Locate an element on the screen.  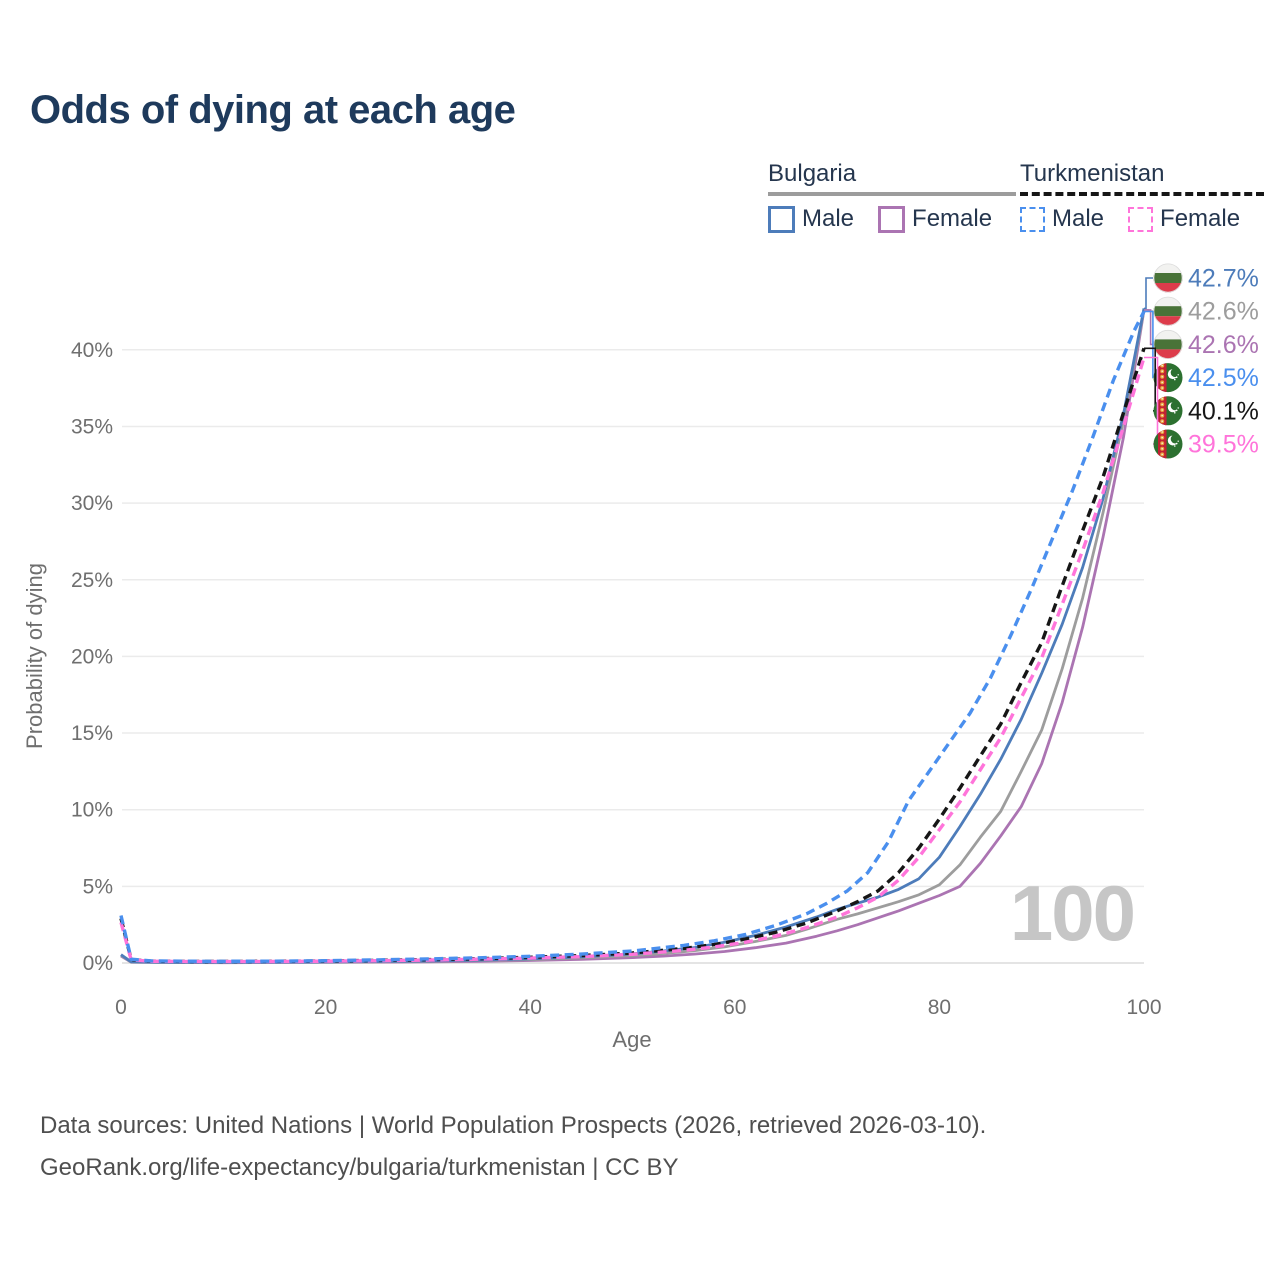
bulgaria-female-checkbox-icon is located at coordinates (892, 219).